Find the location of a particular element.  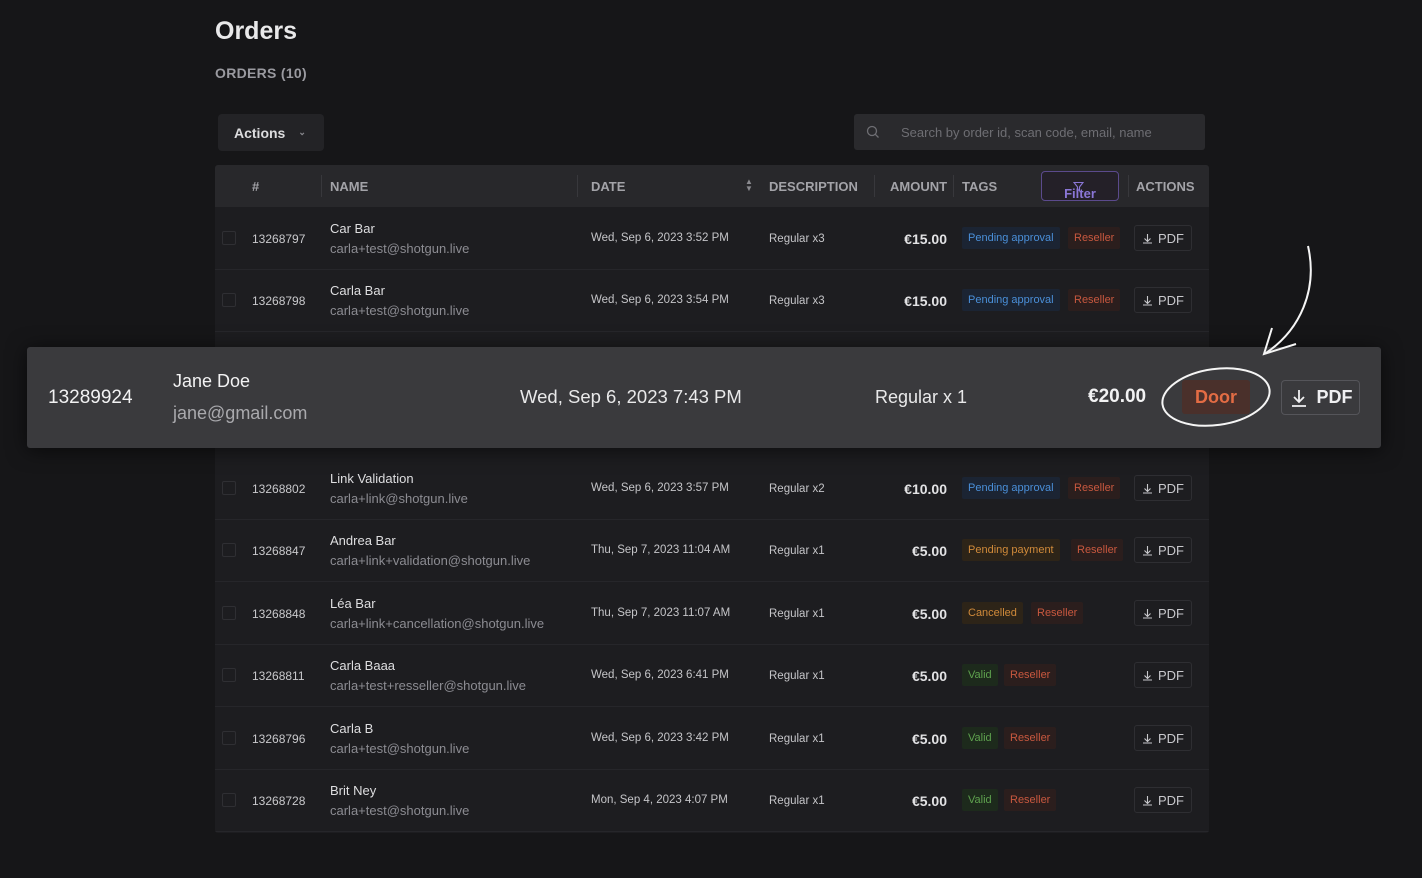

actions-dropdown-button: Actions ⌄ is located at coordinates (271, 132).